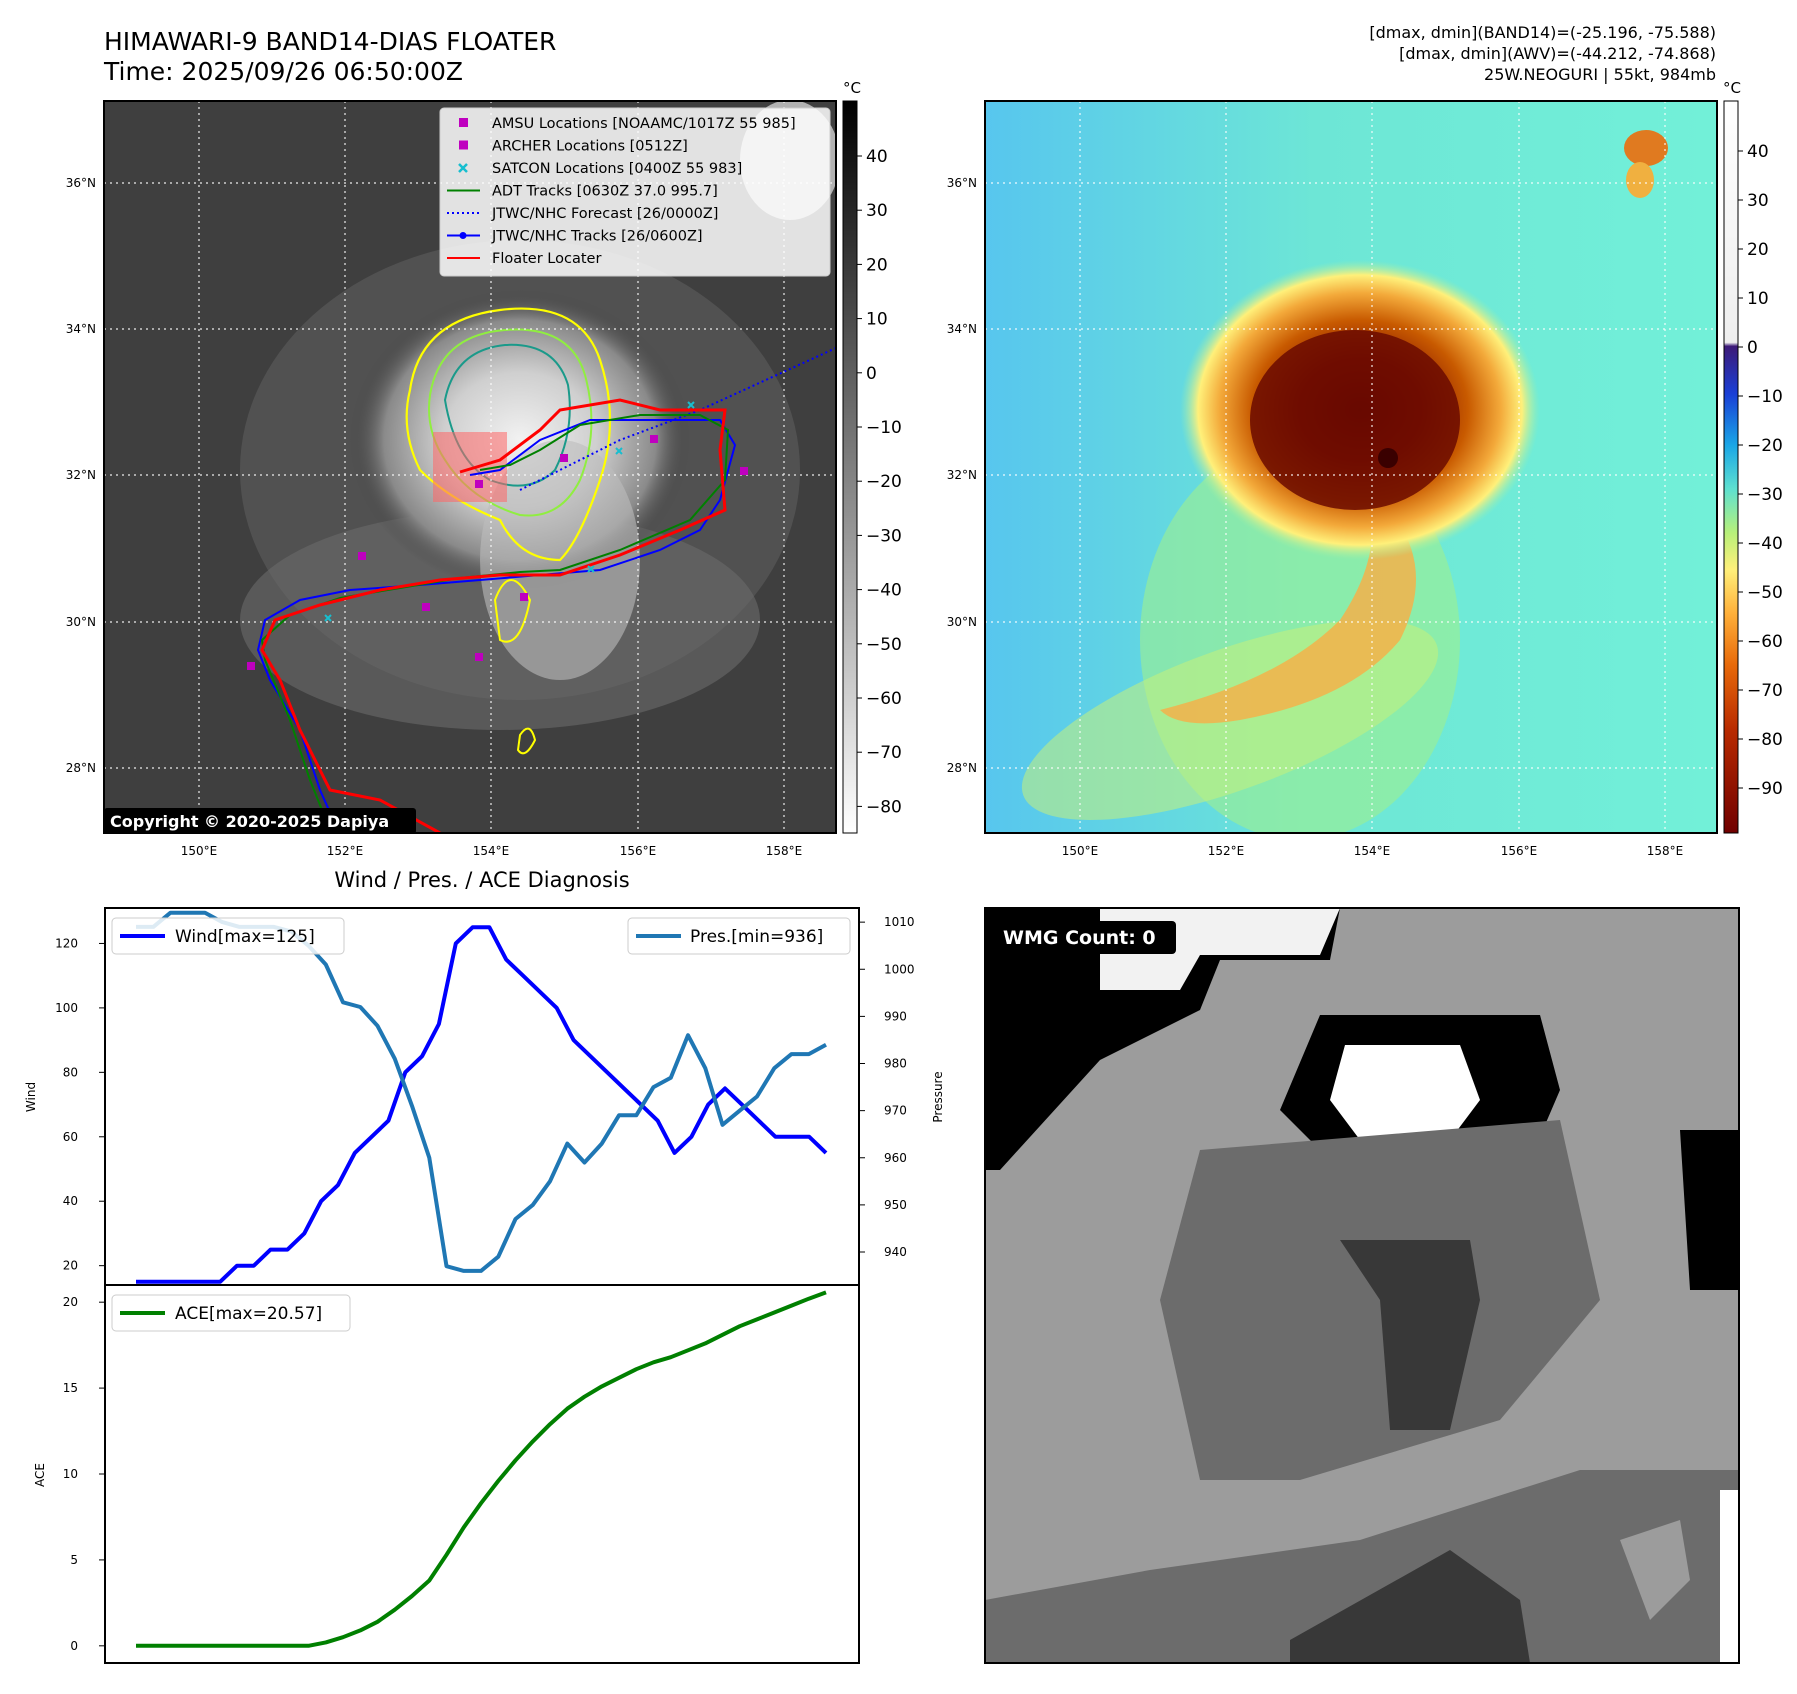 The height and width of the screenshot is (1694, 1797). What do you see at coordinates (852, 88) in the screenshot?
I see `ir-colorbar-unit: °C` at bounding box center [852, 88].